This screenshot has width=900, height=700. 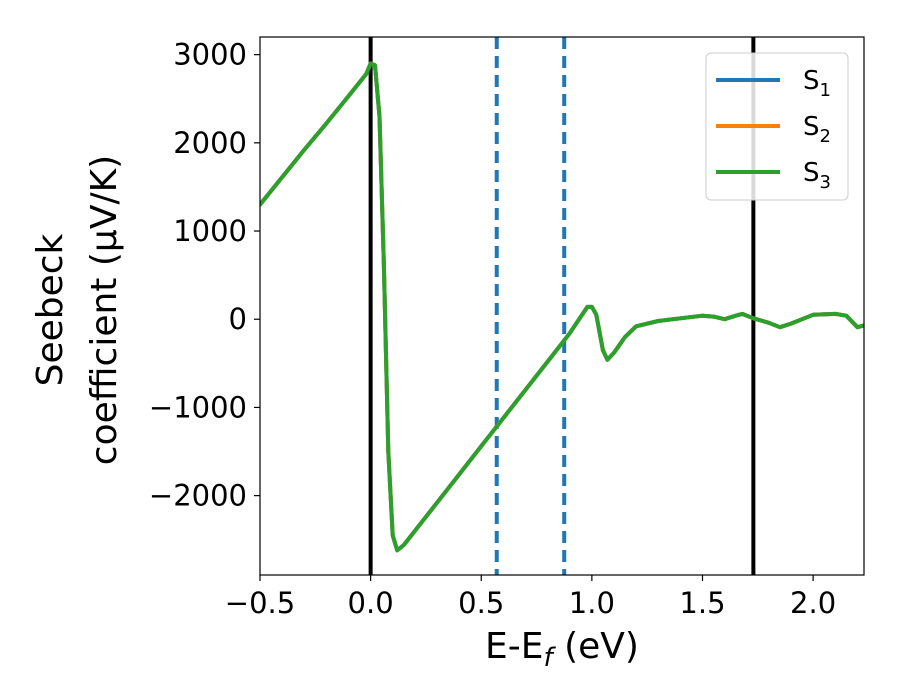 What do you see at coordinates (198, 407) in the screenshot?
I see `y-tick-label: −1000` at bounding box center [198, 407].